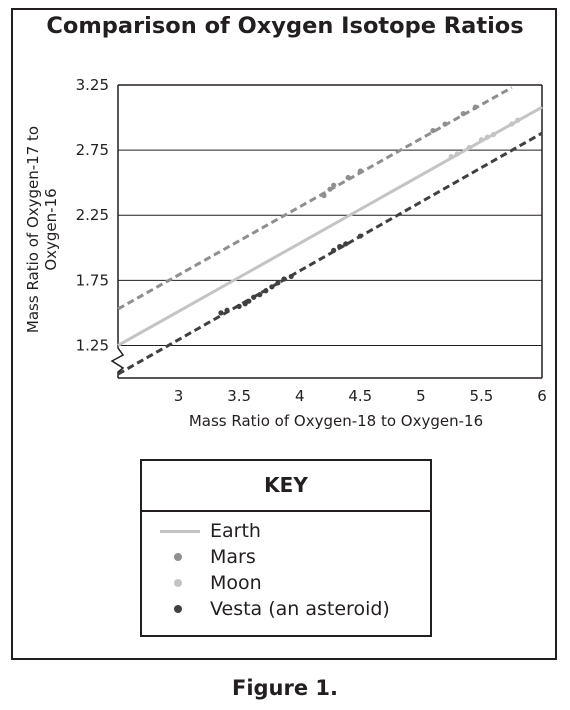  I want to click on y-tick-label: 3.25, so click(92, 85).